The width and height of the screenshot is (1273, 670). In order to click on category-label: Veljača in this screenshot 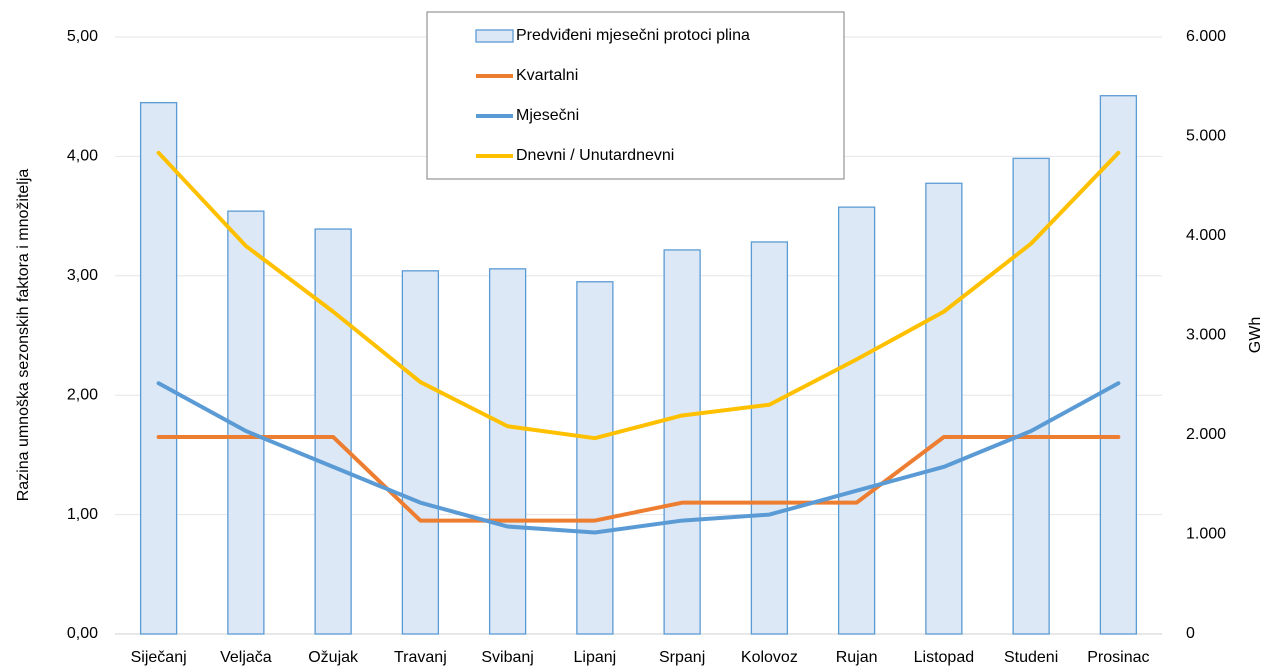, I will do `click(246, 657)`.